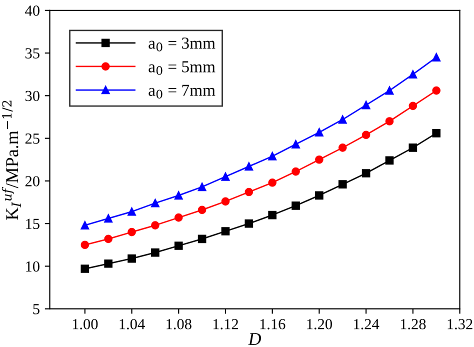  What do you see at coordinates (225, 324) in the screenshot?
I see `x-tick-label: 1.12` at bounding box center [225, 324].